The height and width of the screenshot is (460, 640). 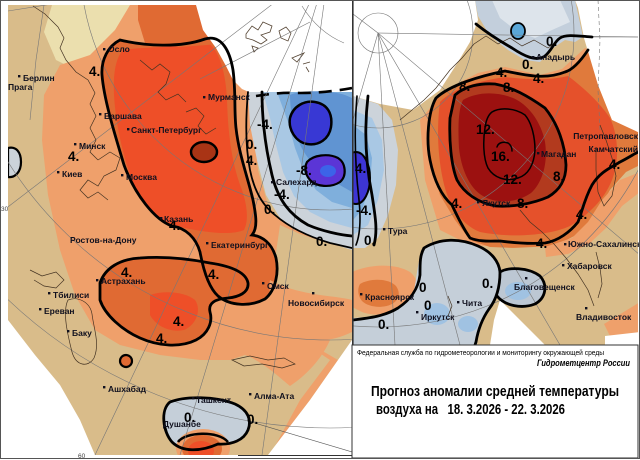 I want to click on svg-text: Берлин, so click(x=39, y=78).